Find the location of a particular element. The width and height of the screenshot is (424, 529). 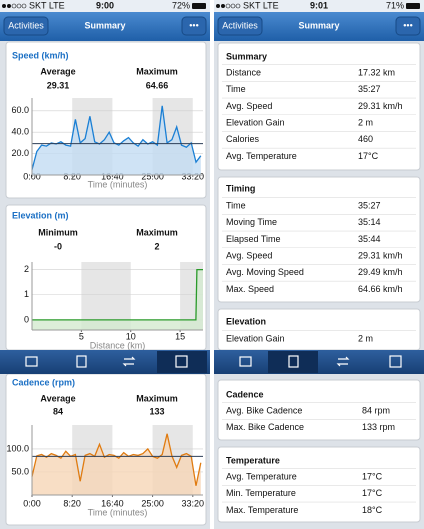

table-title: Summary is located at coordinates (246, 56).